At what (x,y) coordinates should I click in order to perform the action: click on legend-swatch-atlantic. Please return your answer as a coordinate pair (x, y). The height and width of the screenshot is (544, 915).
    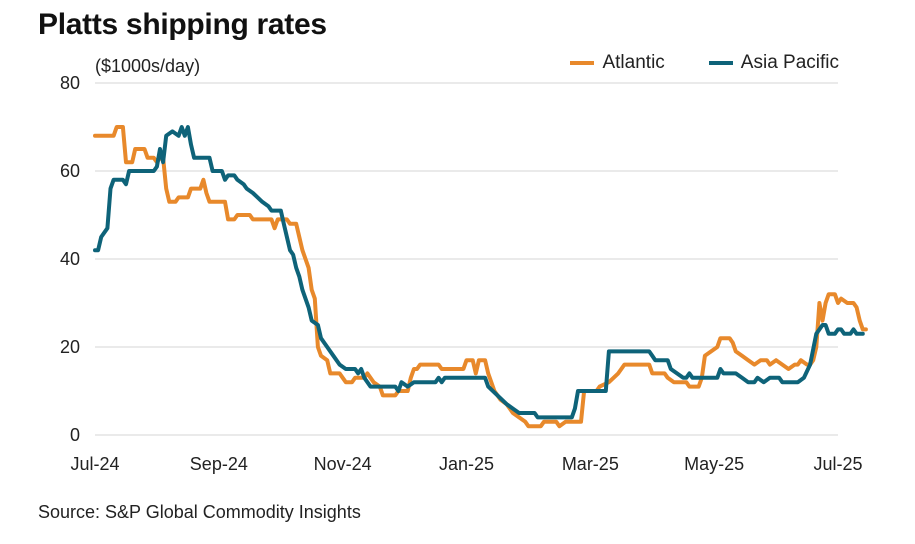
    Looking at the image, I should click on (582, 63).